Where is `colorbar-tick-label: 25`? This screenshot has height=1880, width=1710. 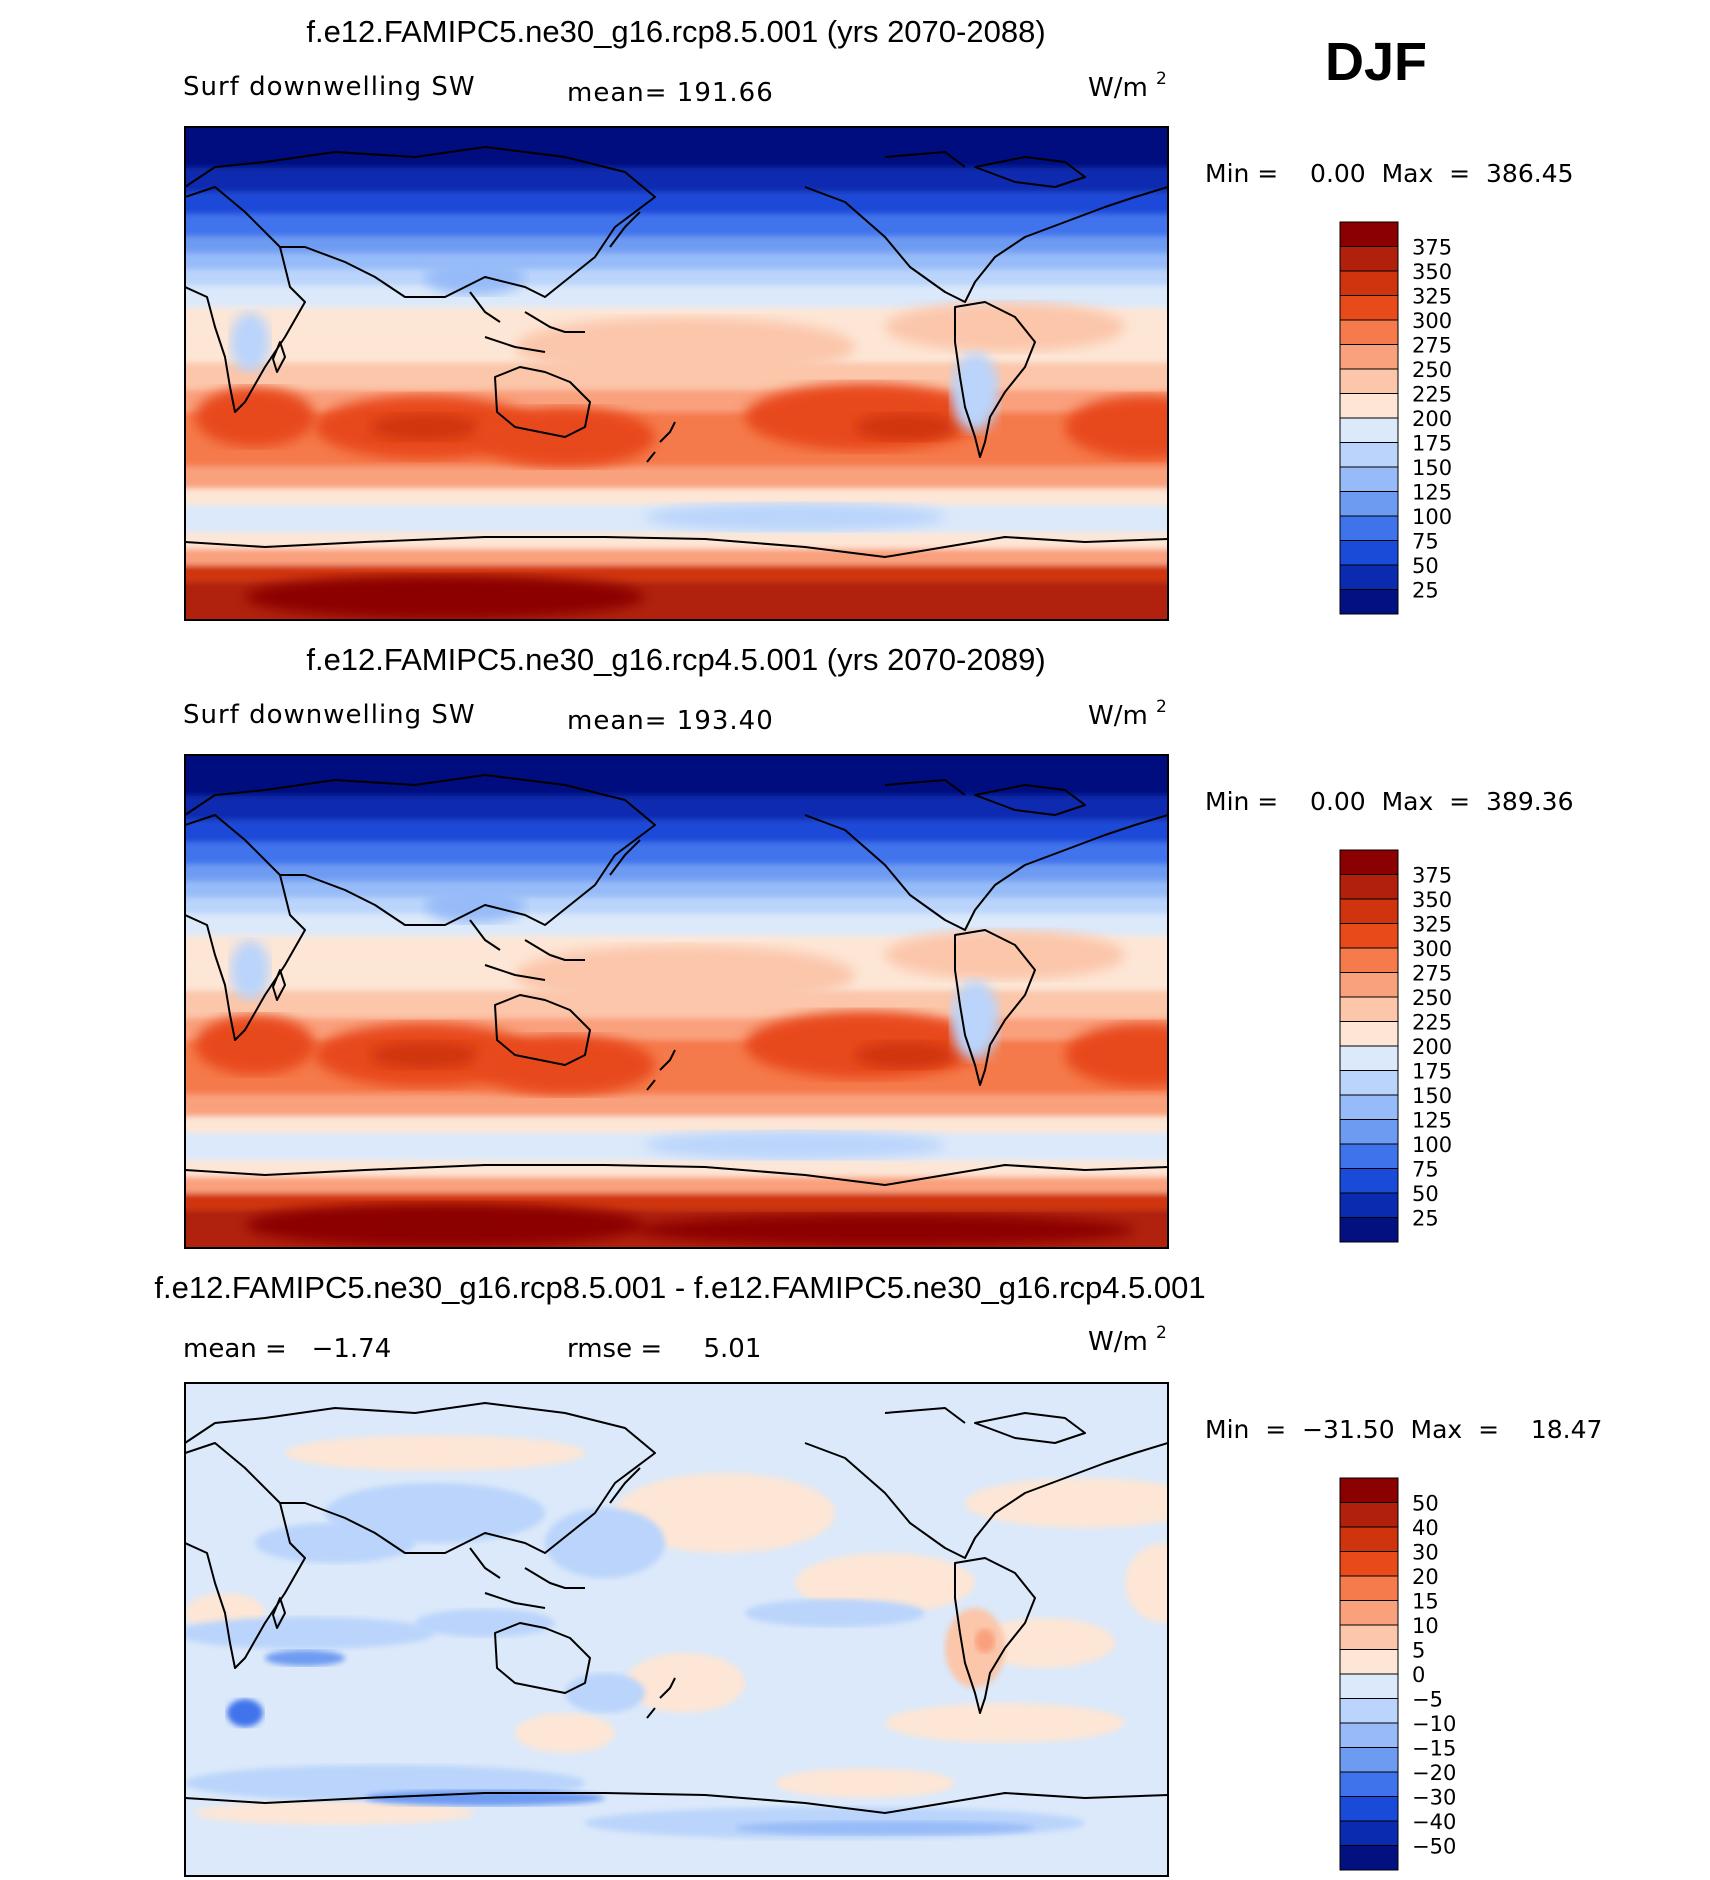 colorbar-tick-label: 25 is located at coordinates (1425, 1219).